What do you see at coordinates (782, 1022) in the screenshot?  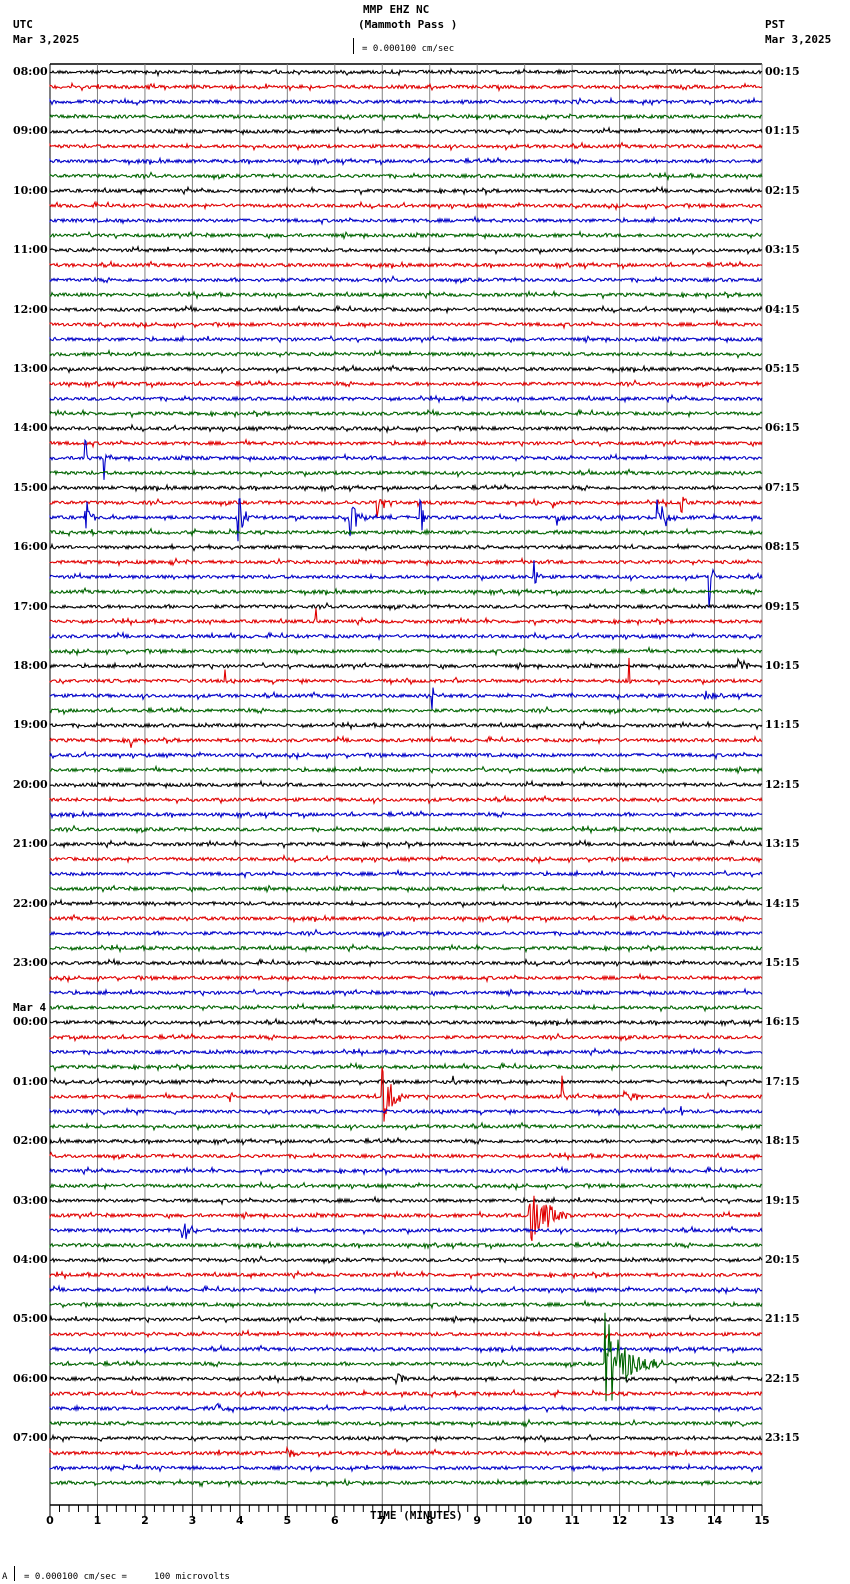 I see `pst-time-label: 16:15` at bounding box center [782, 1022].